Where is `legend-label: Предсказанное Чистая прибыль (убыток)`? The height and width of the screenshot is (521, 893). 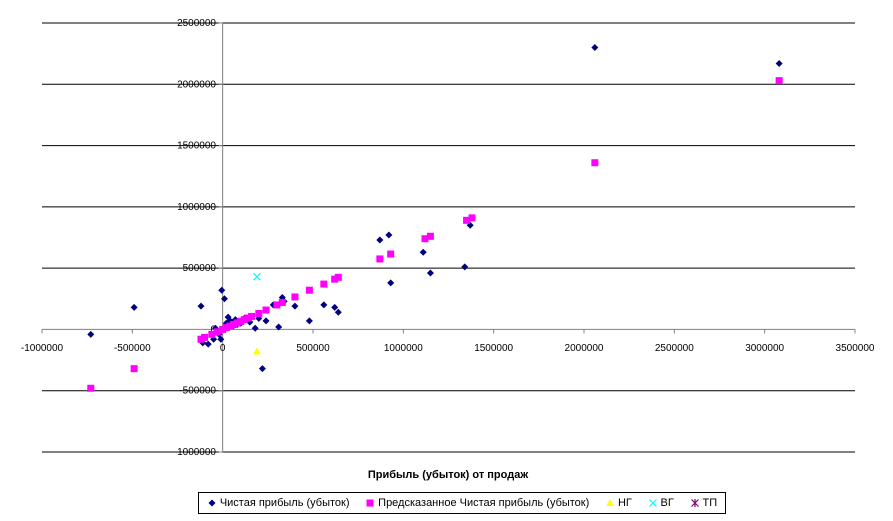
legend-label: Предсказанное Чистая прибыль (убыток) is located at coordinates (484, 503).